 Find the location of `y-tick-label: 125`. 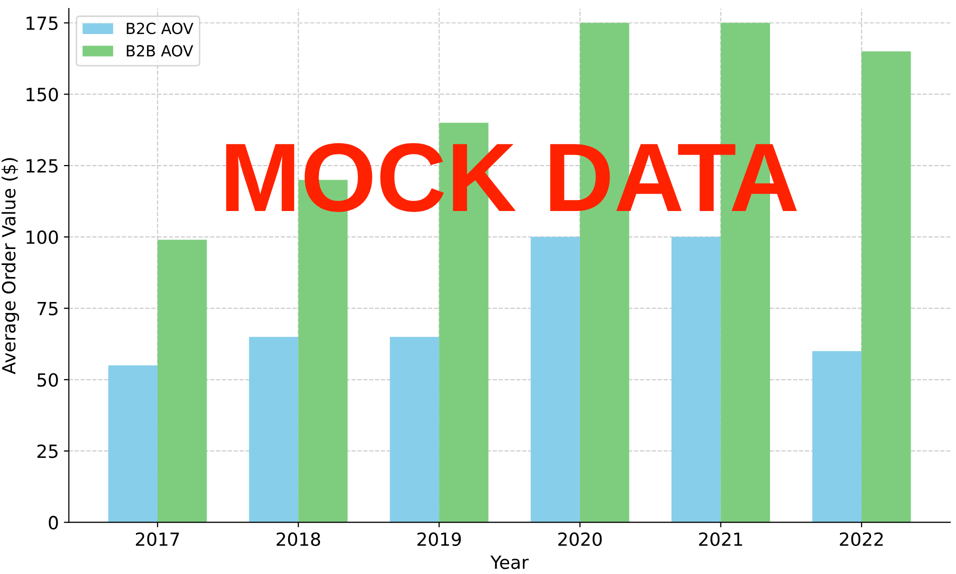

y-tick-label: 125 is located at coordinates (42, 166).